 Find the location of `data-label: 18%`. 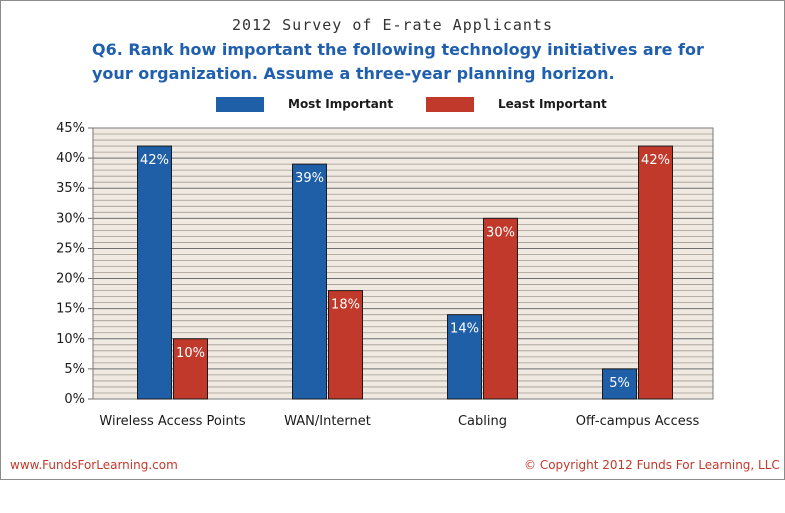

data-label: 18% is located at coordinates (345, 305).